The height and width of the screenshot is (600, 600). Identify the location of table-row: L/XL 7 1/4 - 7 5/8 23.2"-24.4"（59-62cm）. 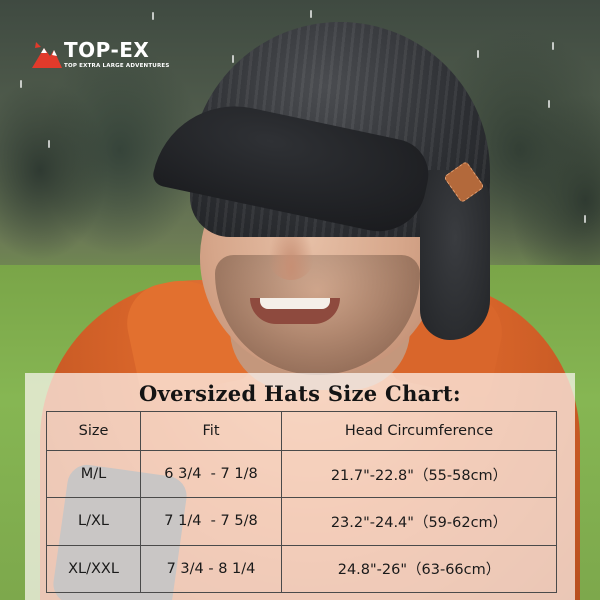
(301, 521).